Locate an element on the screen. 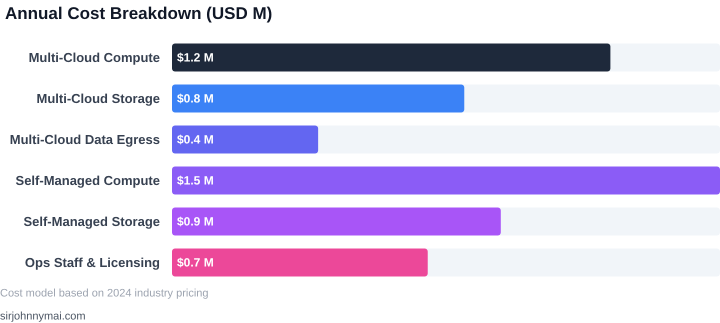 This screenshot has width=720, height=323. y-tick-label: Multi-Cloud Storage is located at coordinates (98, 98).